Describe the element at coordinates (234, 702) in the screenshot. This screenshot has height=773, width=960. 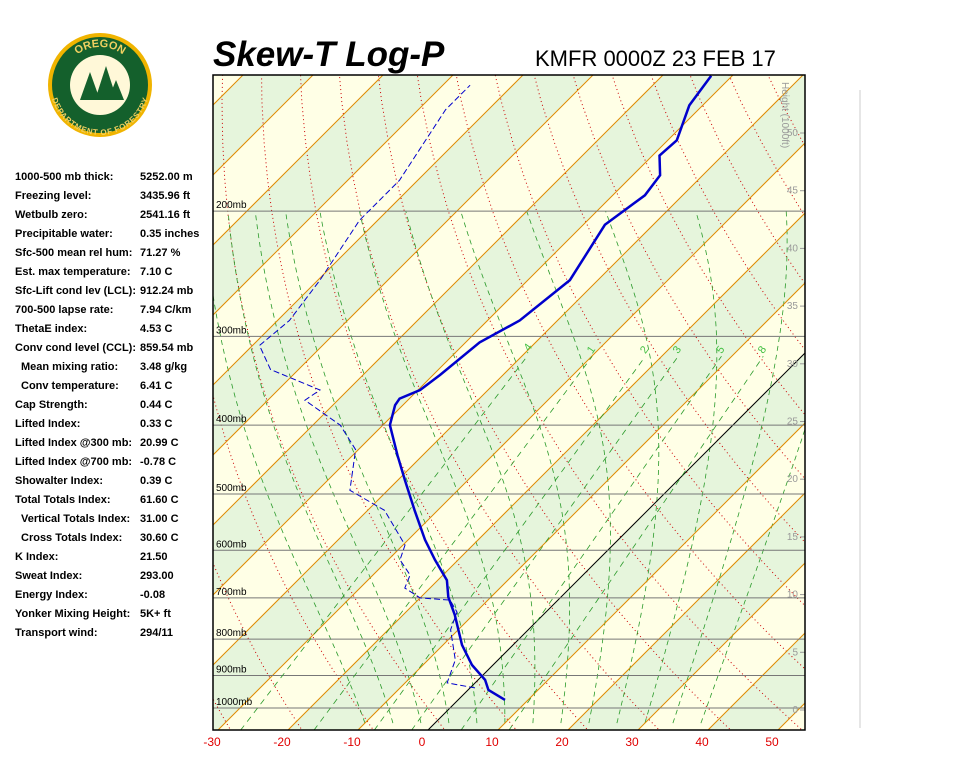
I see `y-tick-label: 1000mb` at that location.